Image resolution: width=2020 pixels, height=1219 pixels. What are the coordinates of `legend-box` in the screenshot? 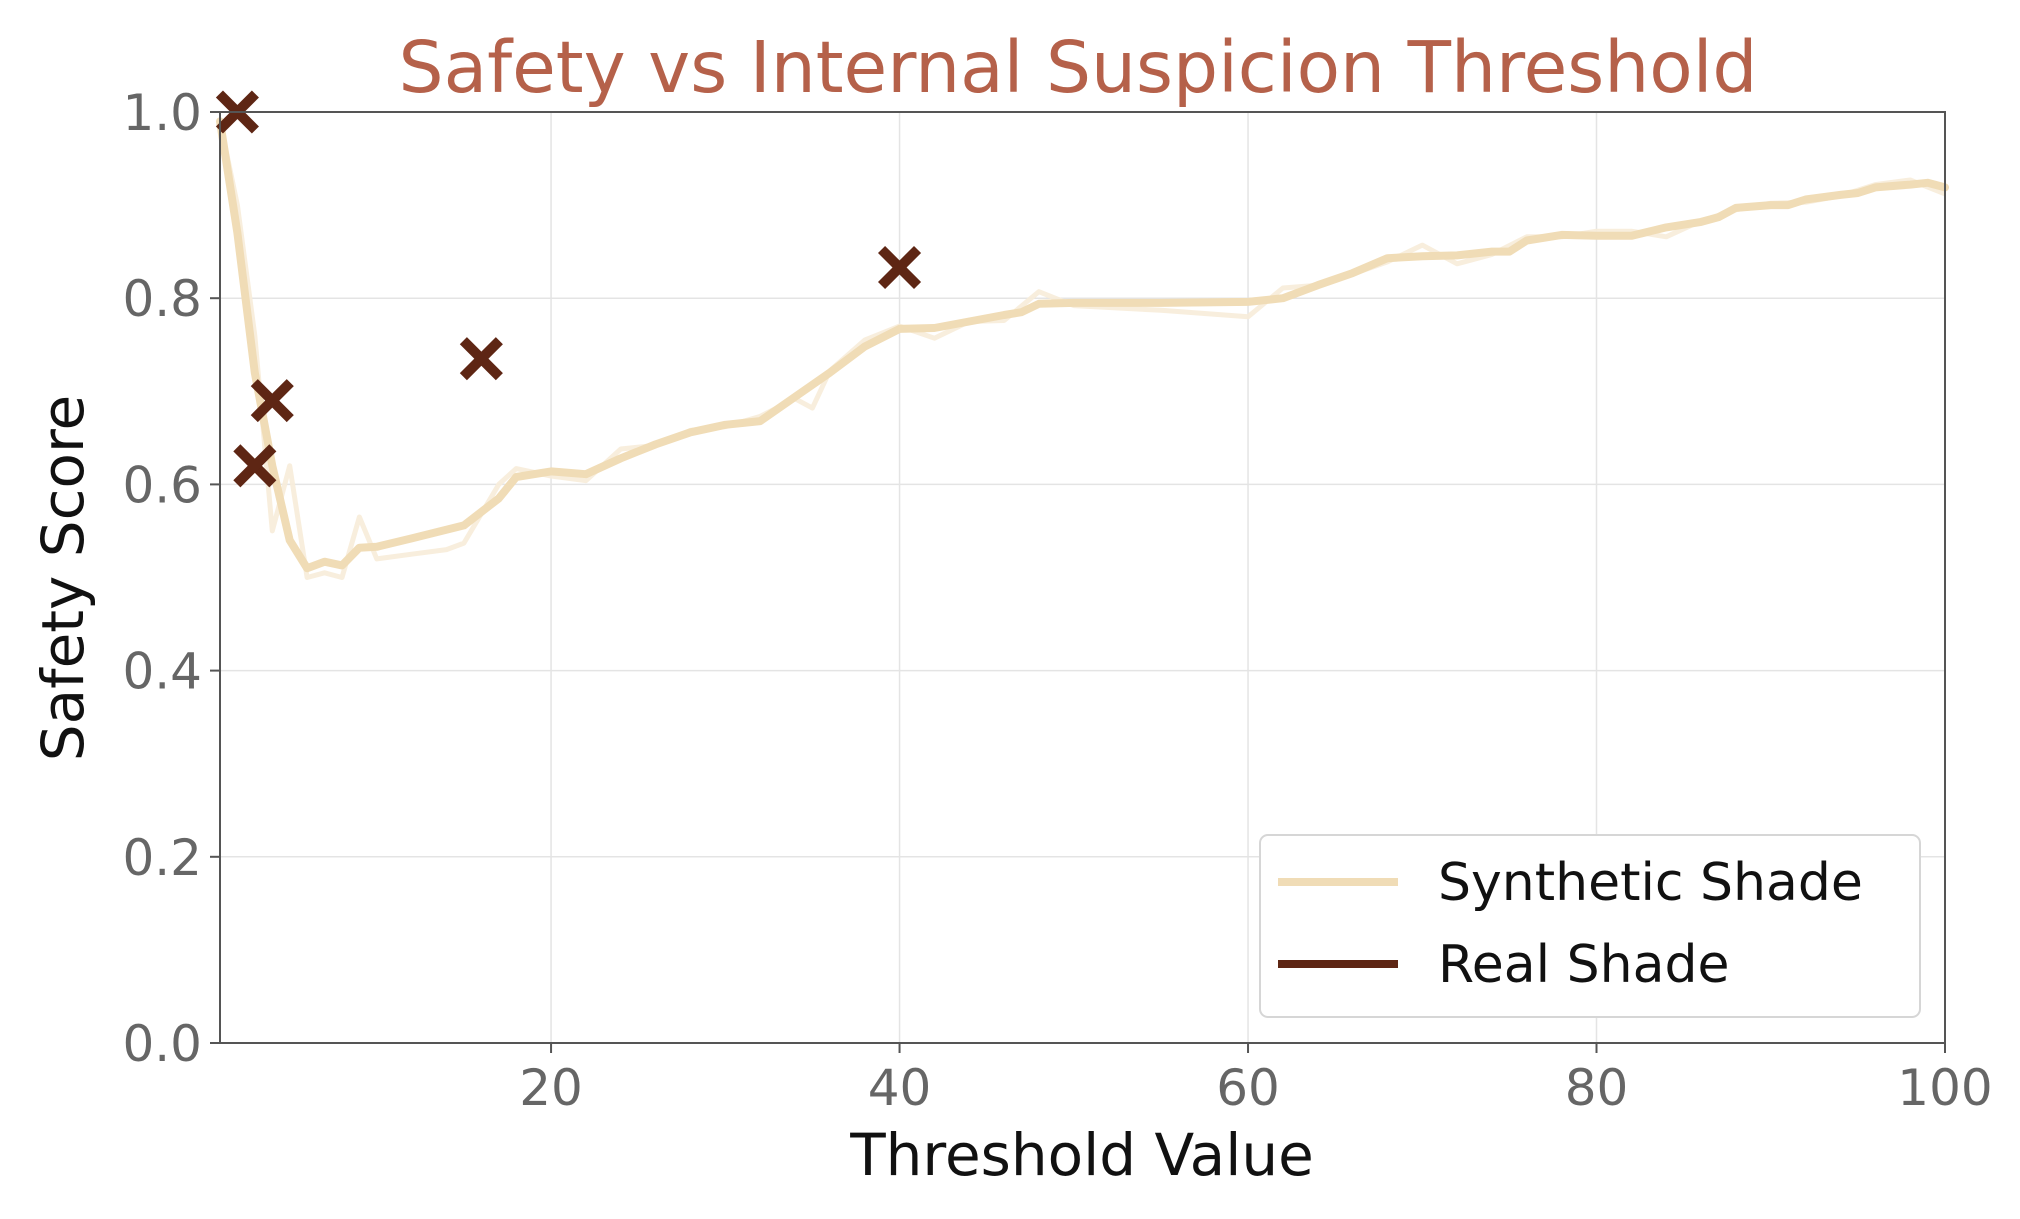 It's located at (1590, 926).